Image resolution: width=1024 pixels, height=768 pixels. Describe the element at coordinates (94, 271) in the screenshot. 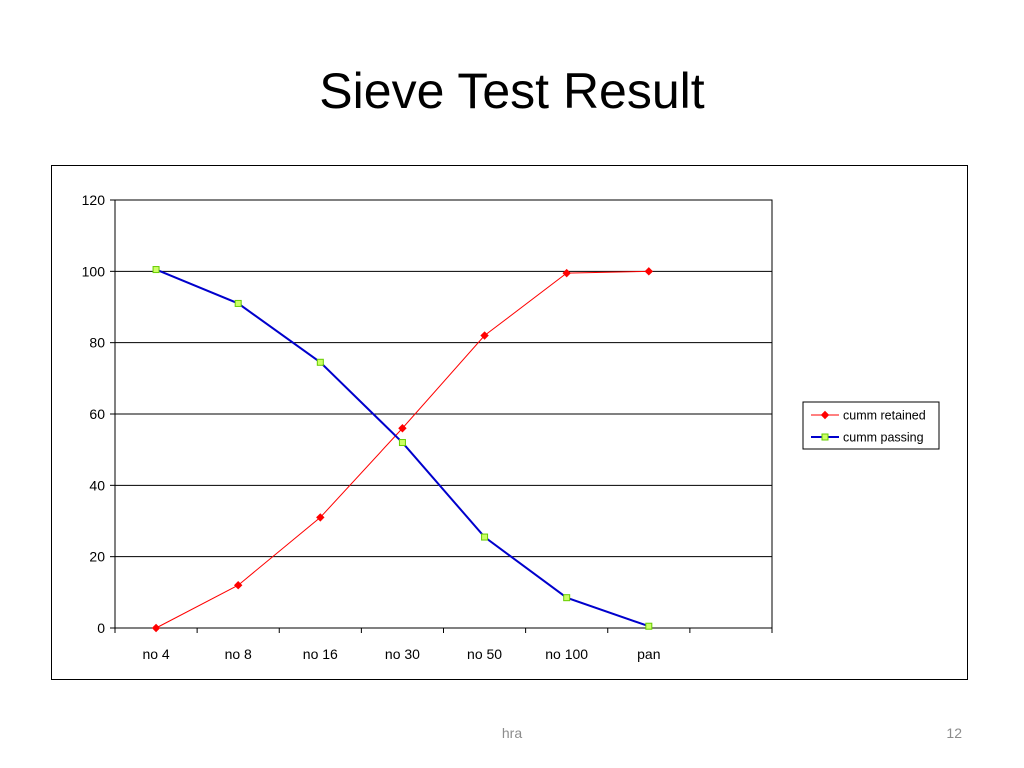

I see `y-tick-label: 100` at that location.